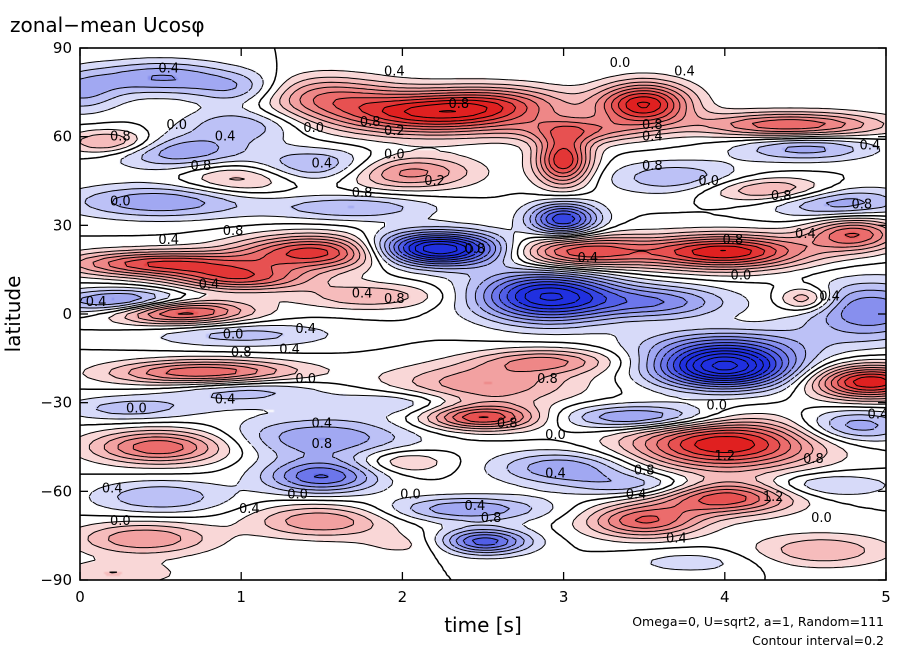 This screenshot has width=904, height=654. Describe the element at coordinates (241, 597) in the screenshot. I see `x-tick-label: 1` at that location.